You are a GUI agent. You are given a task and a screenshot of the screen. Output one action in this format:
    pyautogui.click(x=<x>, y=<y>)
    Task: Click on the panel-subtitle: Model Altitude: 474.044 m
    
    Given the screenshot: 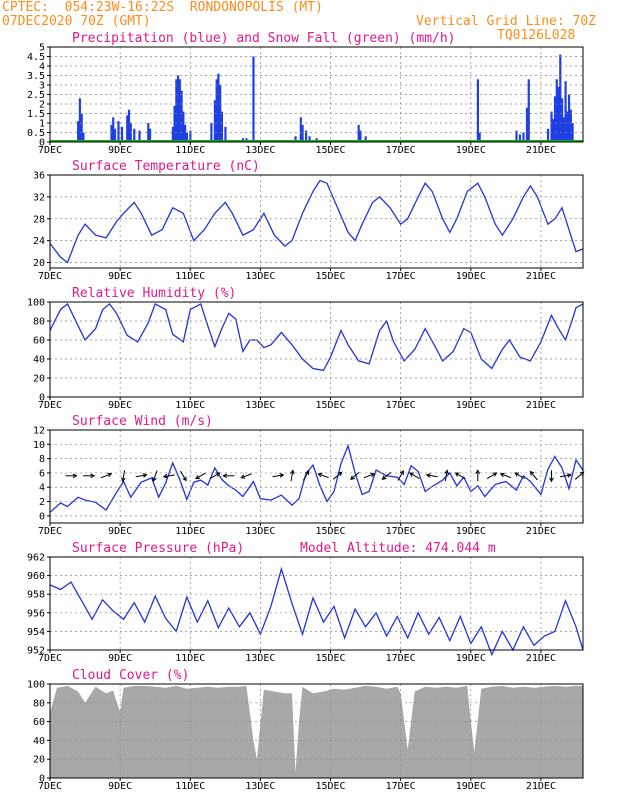 What is the action you would take?
    pyautogui.click(x=398, y=548)
    